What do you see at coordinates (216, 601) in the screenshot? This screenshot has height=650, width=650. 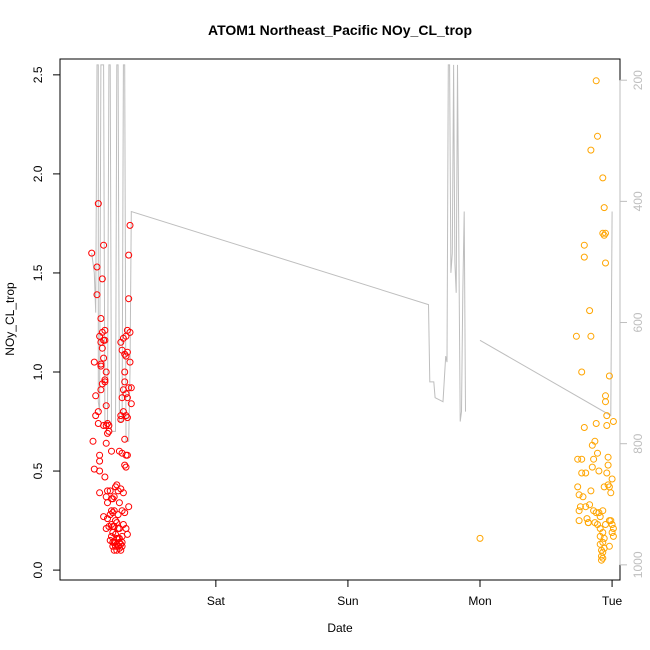 I see `x-tick-label: Sat` at bounding box center [216, 601].